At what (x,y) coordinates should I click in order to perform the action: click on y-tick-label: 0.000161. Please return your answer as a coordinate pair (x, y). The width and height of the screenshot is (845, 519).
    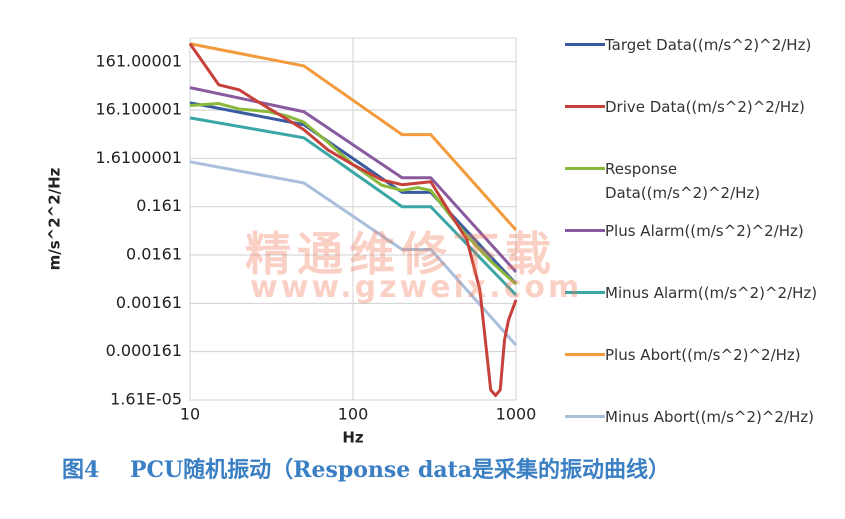
    Looking at the image, I should click on (144, 350).